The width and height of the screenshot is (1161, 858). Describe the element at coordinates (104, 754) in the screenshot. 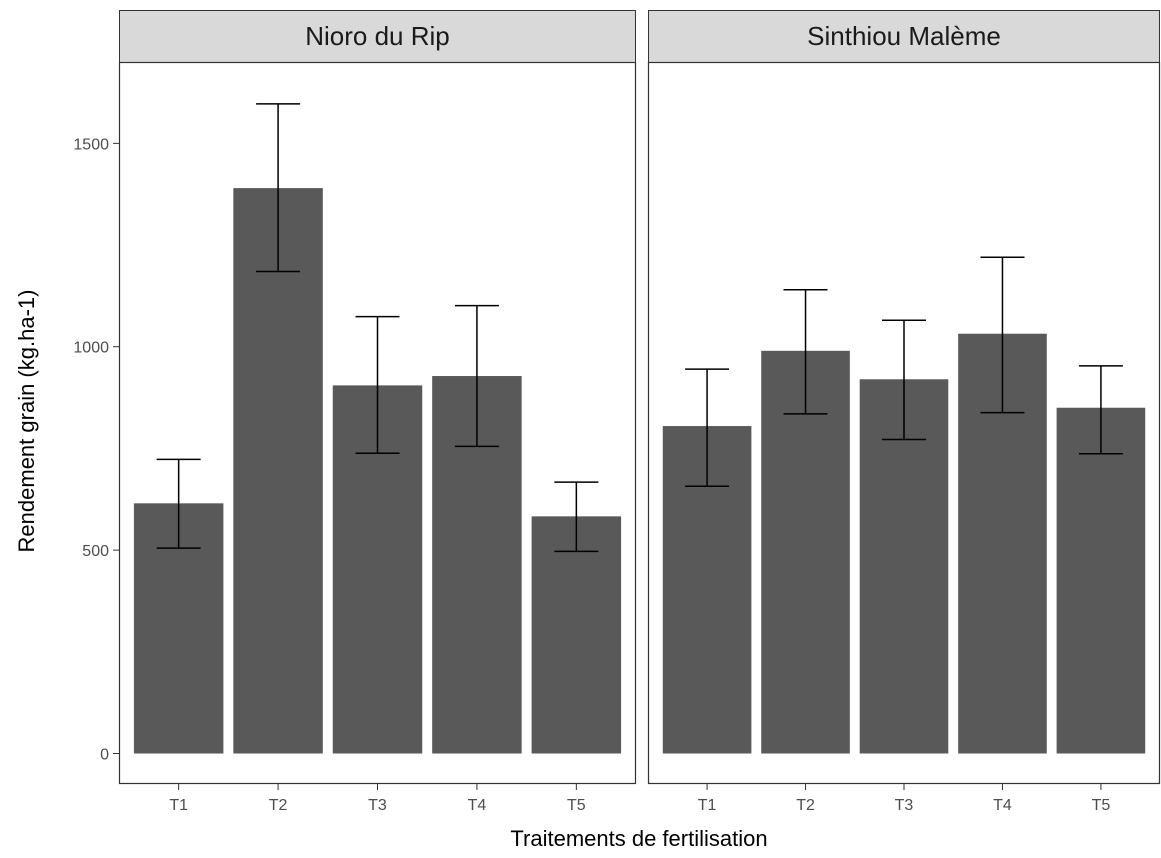

I see `y-tick-label: 0` at that location.